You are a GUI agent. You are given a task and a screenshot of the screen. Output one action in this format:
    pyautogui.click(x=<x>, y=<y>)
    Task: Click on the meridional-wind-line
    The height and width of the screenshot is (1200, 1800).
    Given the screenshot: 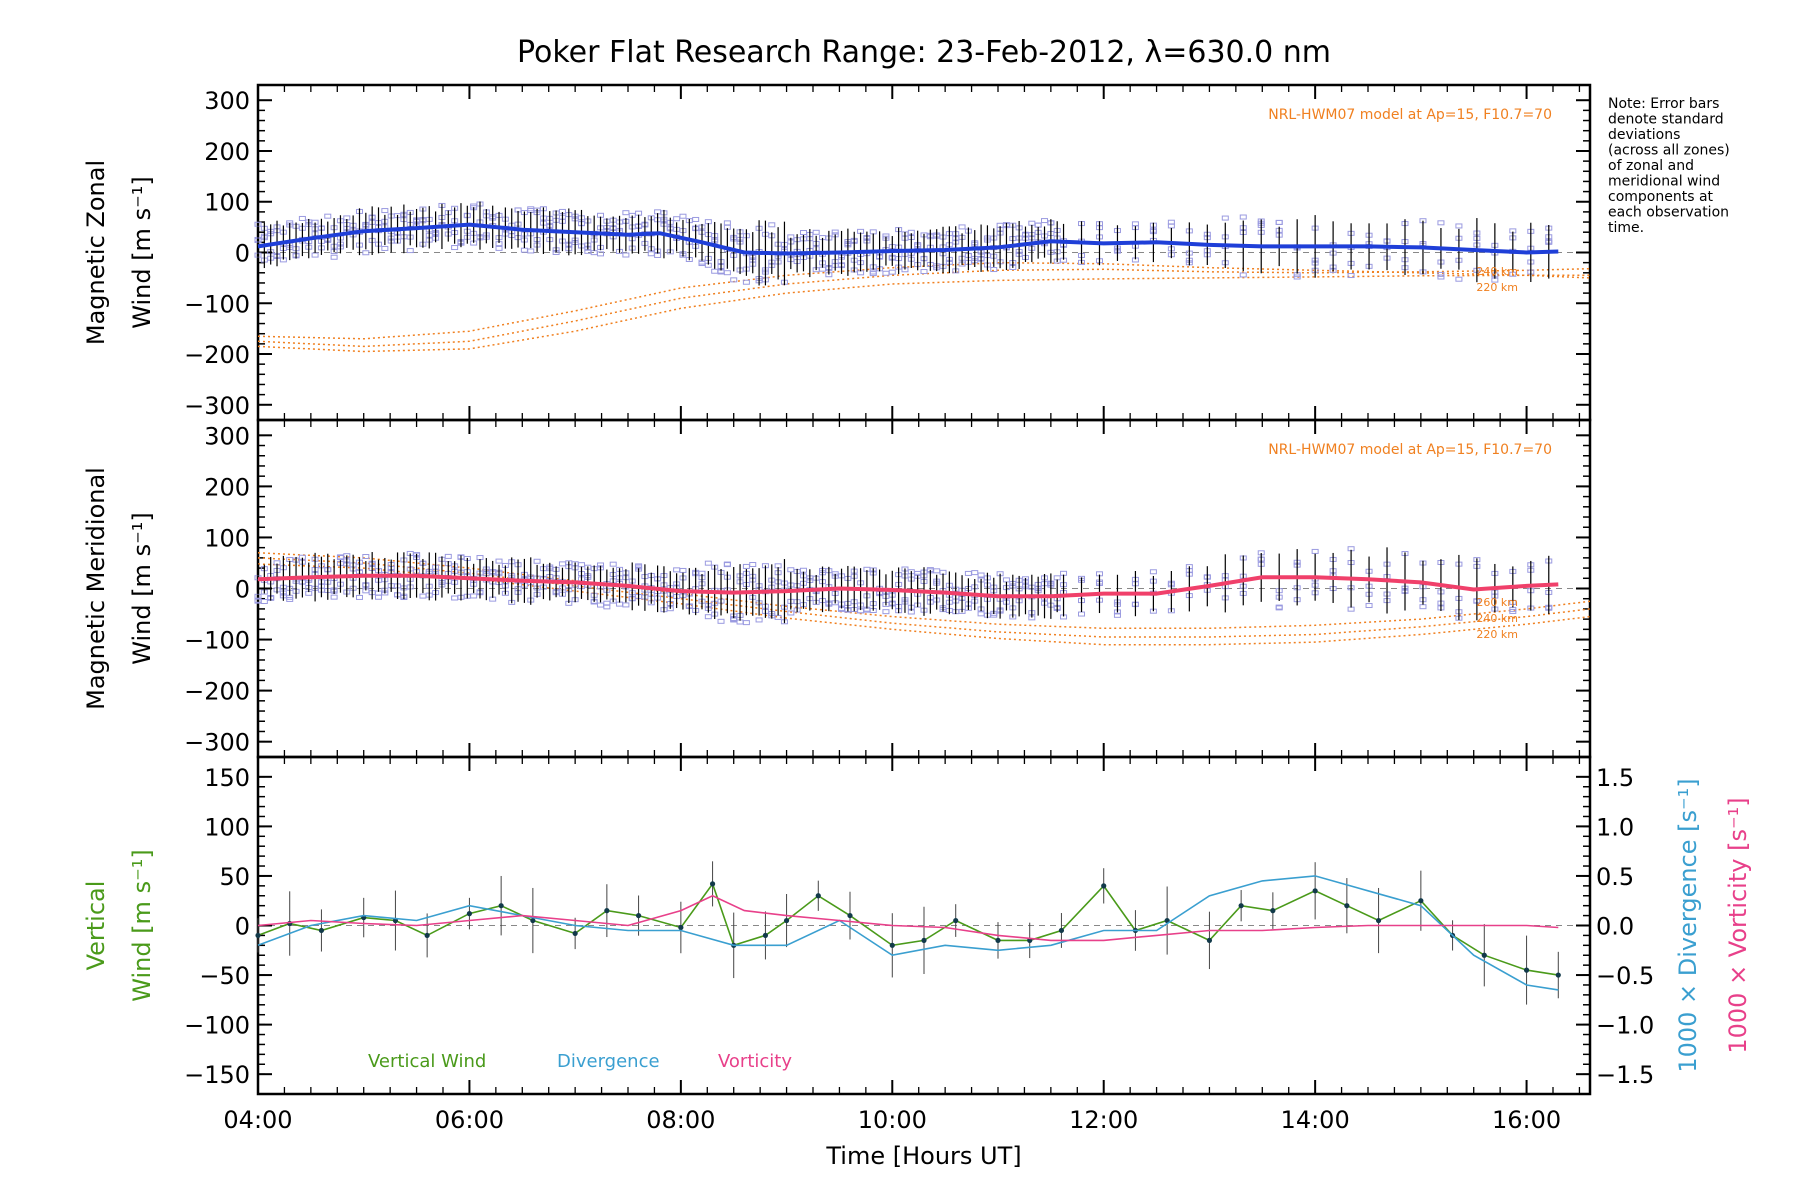 What is the action you would take?
    pyautogui.click(x=908, y=586)
    